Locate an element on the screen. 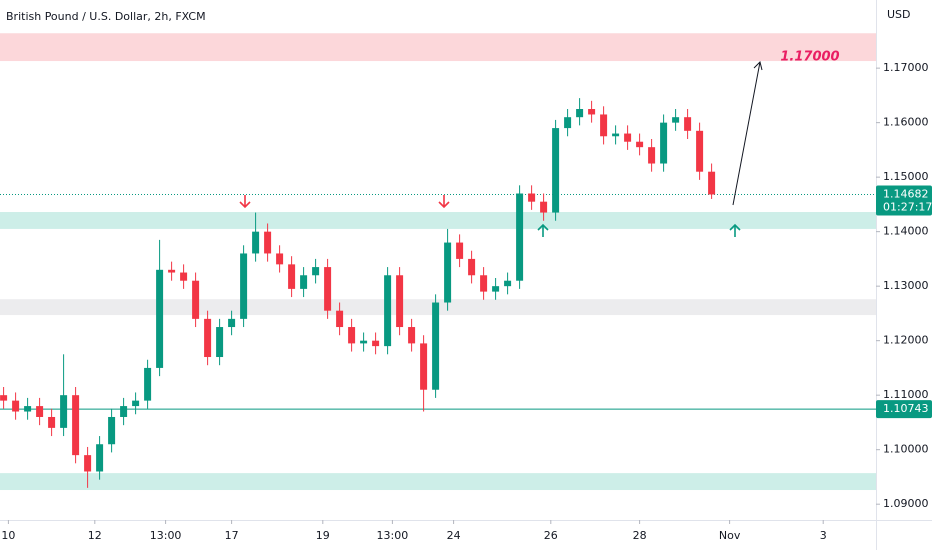 The image size is (932, 550). target-arrow is located at coordinates (747, 133).